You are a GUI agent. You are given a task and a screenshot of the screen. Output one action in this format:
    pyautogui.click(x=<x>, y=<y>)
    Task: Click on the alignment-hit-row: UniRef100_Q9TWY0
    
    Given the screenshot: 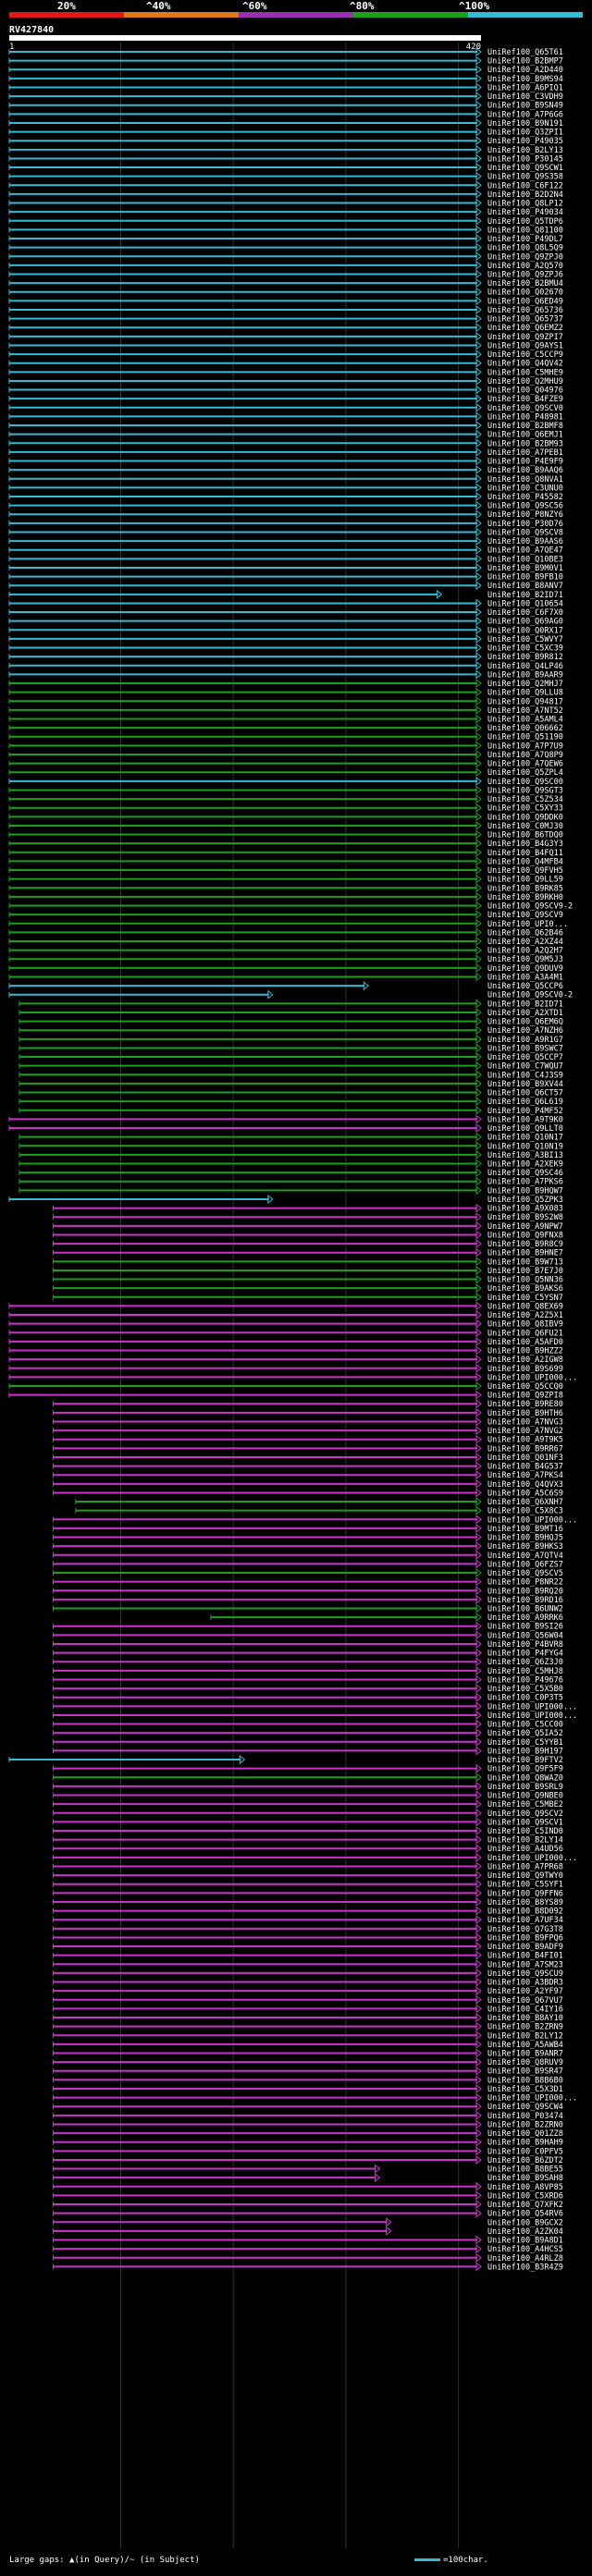 What is the action you would take?
    pyautogui.click(x=308, y=1876)
    